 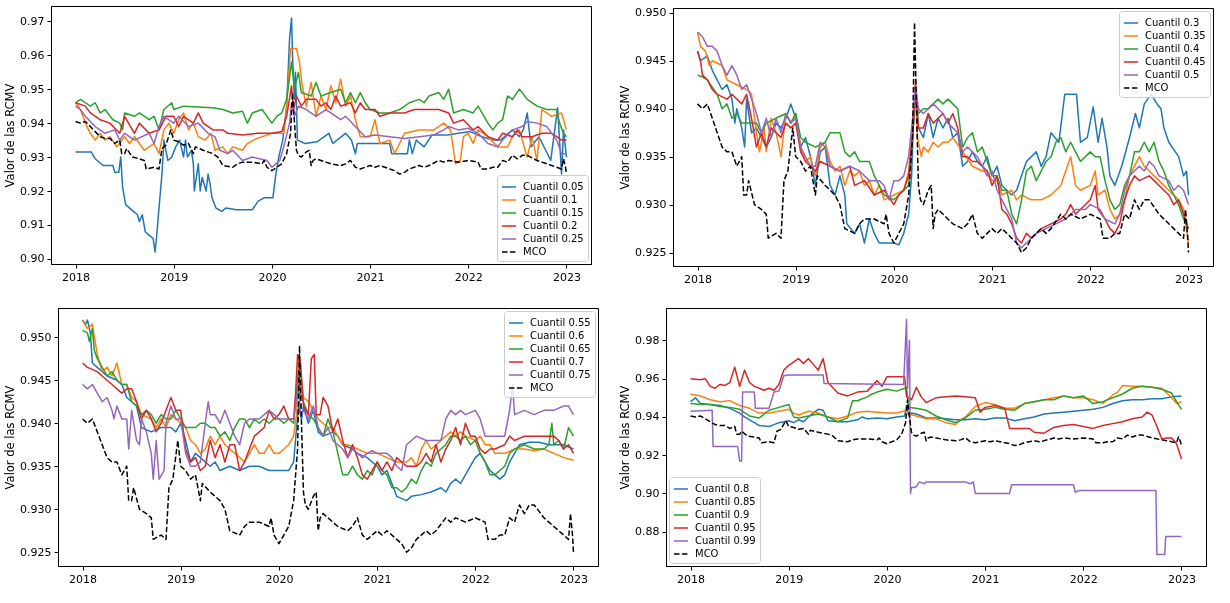 What do you see at coordinates (553, 238) in the screenshot?
I see `legend-label: Cuantil 0.25` at bounding box center [553, 238].